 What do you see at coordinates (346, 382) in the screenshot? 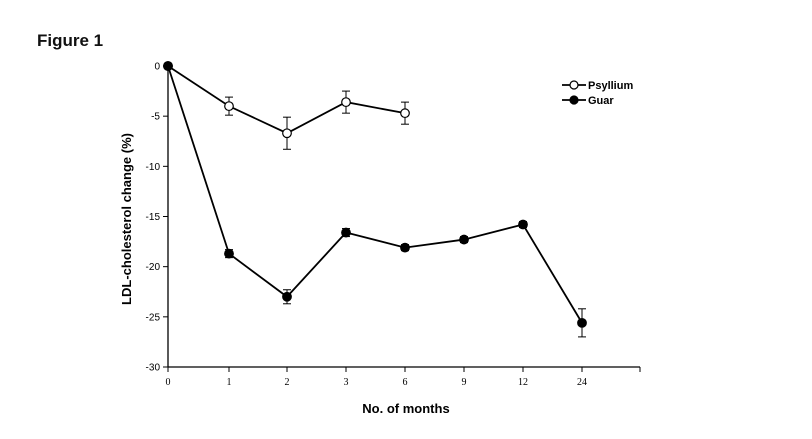
I see `x-tick-label: 3` at bounding box center [346, 382].